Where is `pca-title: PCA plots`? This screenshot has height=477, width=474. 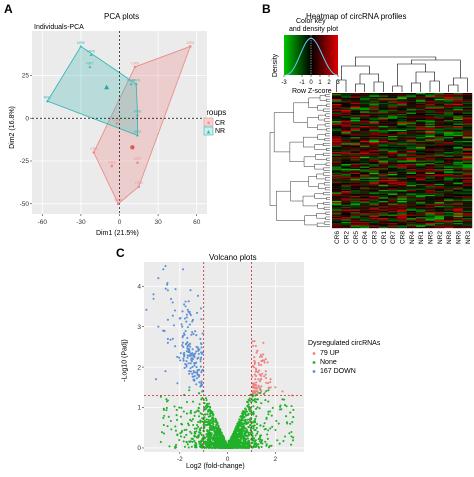
pca-title: PCA plots is located at coordinates (122, 16).